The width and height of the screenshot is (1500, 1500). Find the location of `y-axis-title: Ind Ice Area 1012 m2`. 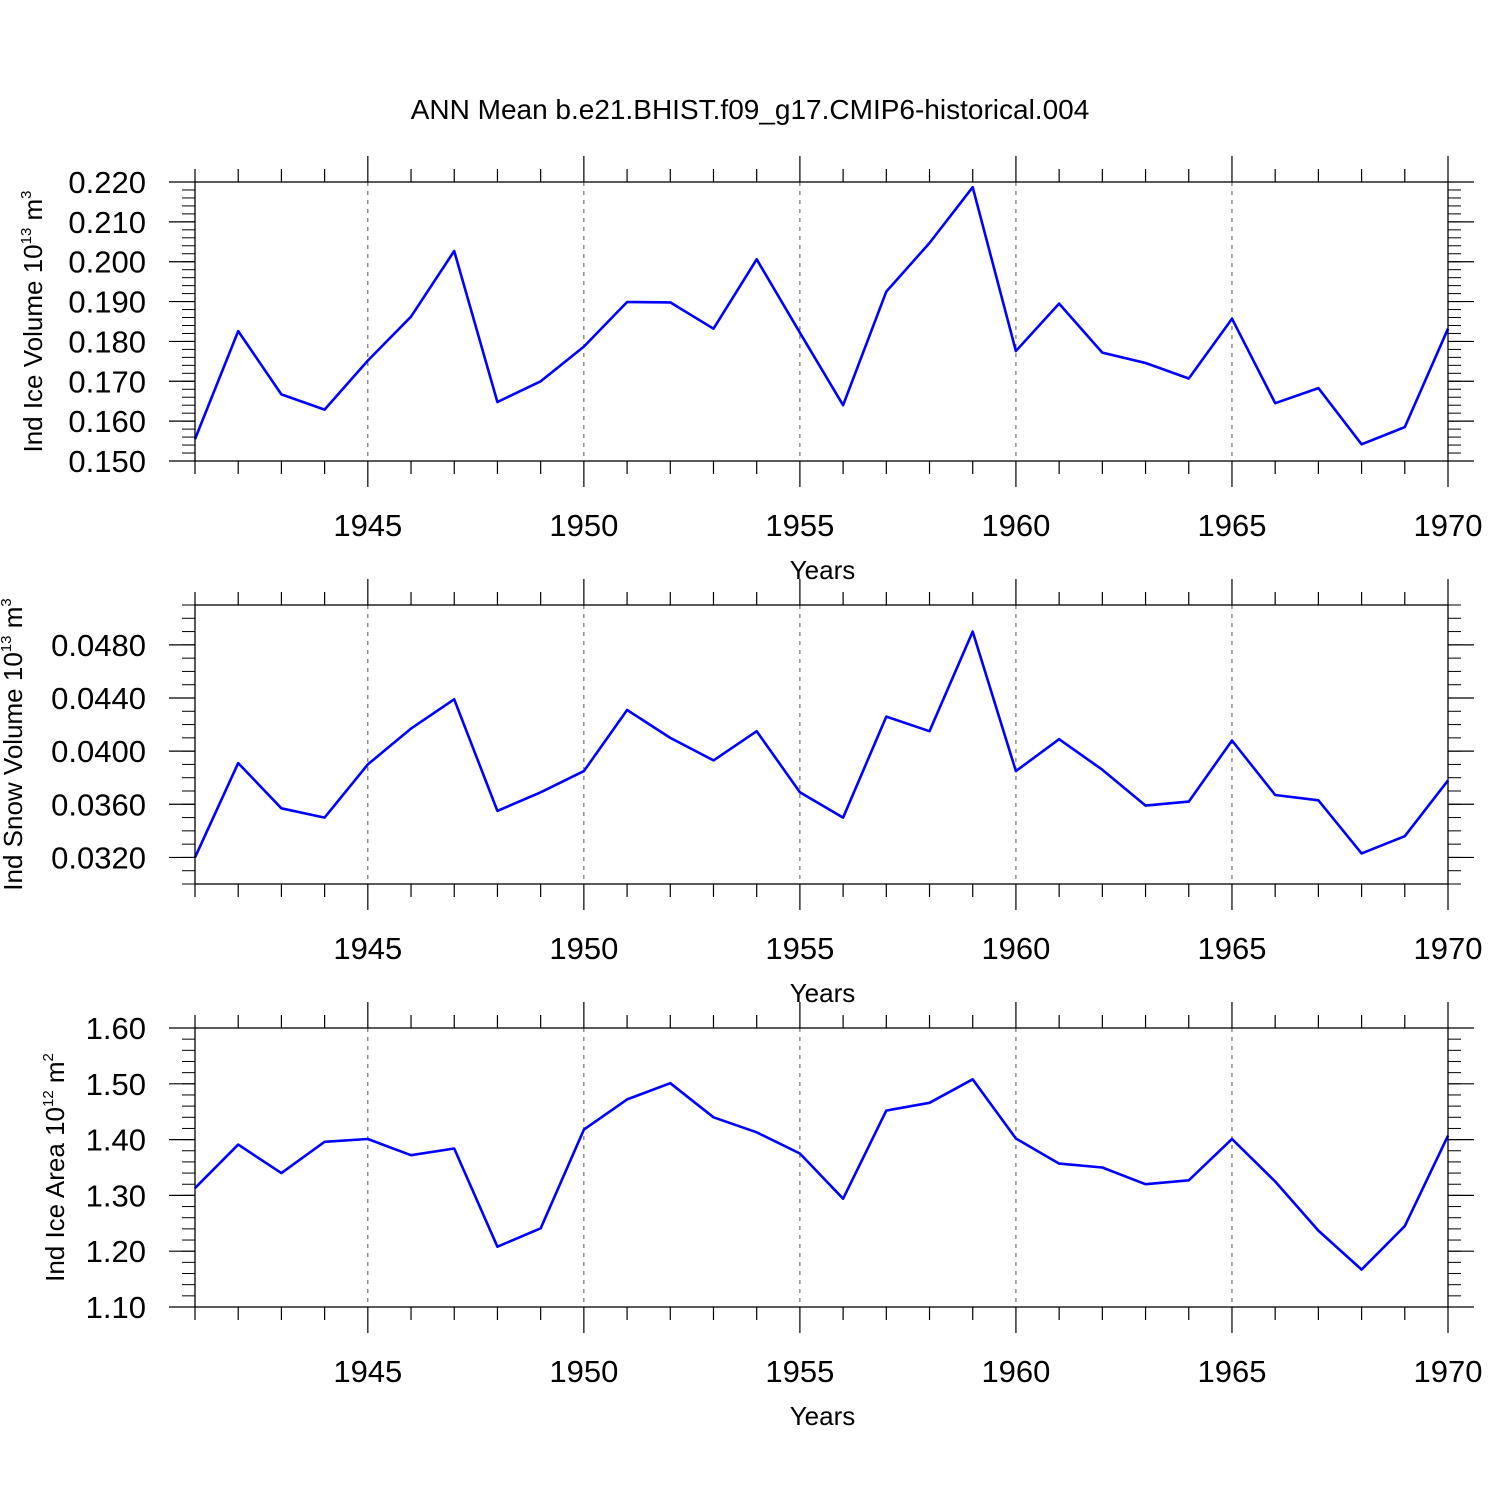

y-axis-title: Ind Ice Area 1012 m2 is located at coordinates (55, 1167).